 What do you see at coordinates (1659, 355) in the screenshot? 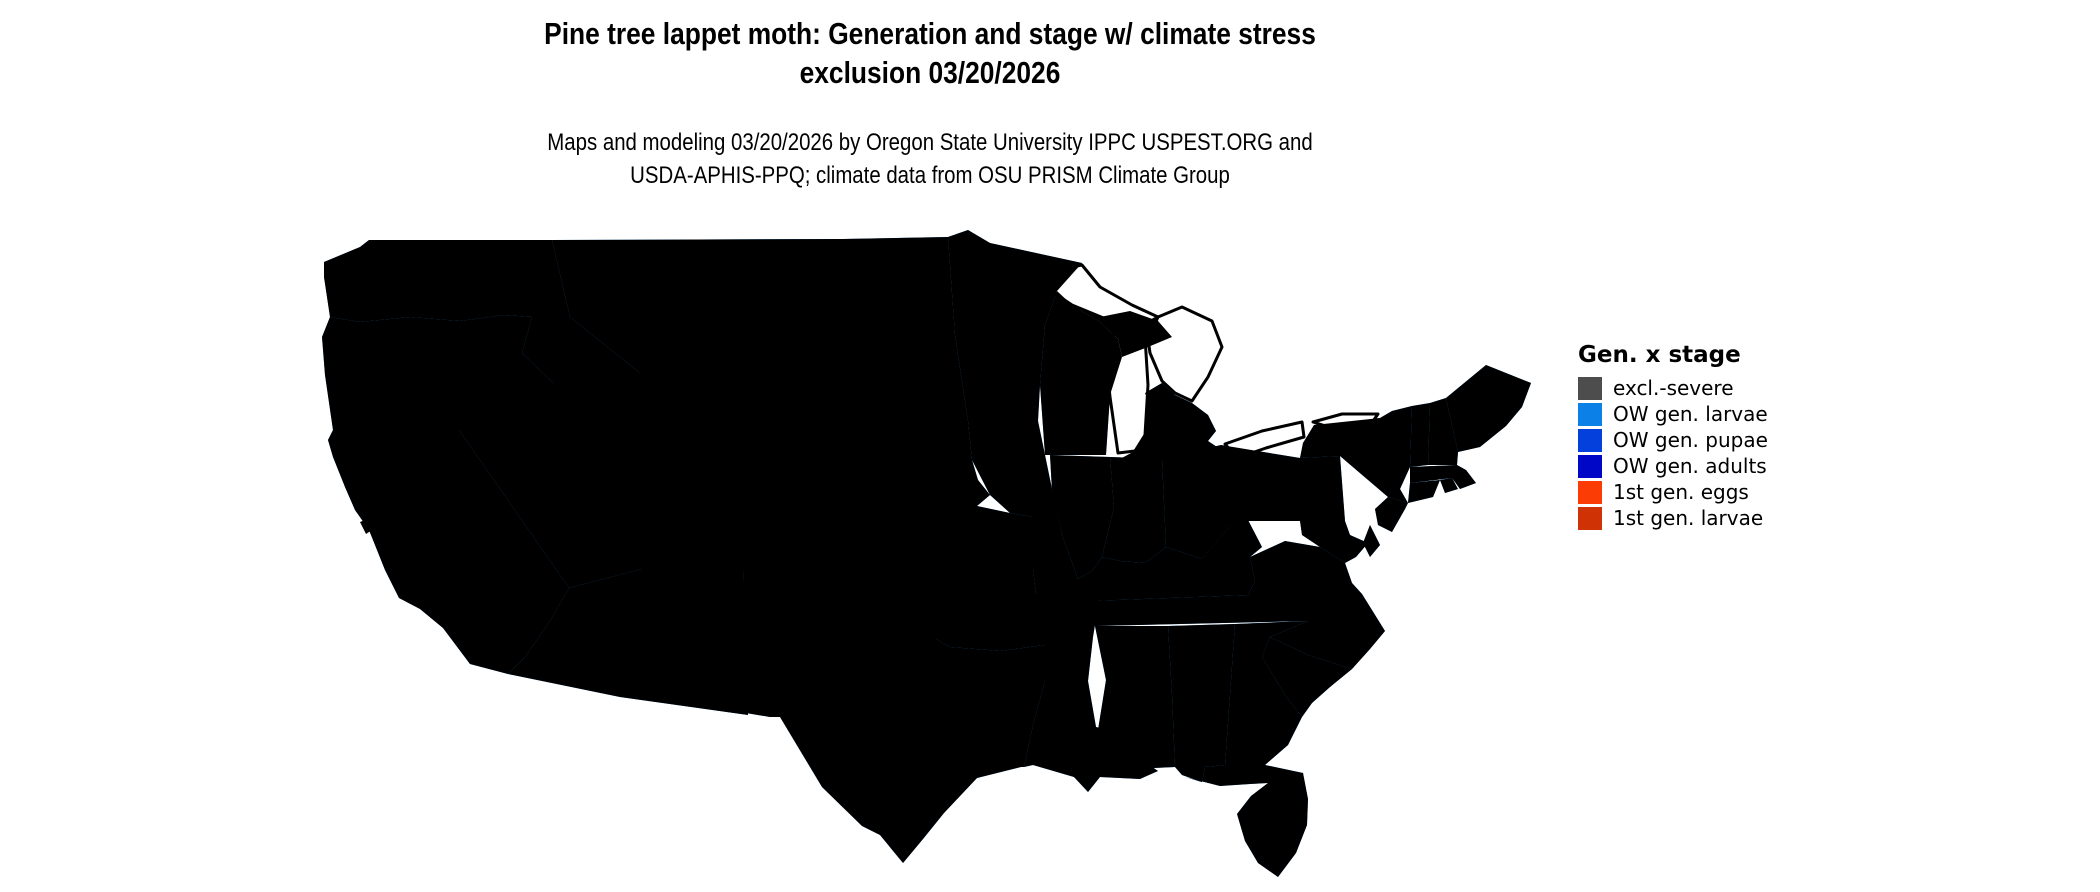
I see `legend-title: Gen. x stage` at bounding box center [1659, 355].